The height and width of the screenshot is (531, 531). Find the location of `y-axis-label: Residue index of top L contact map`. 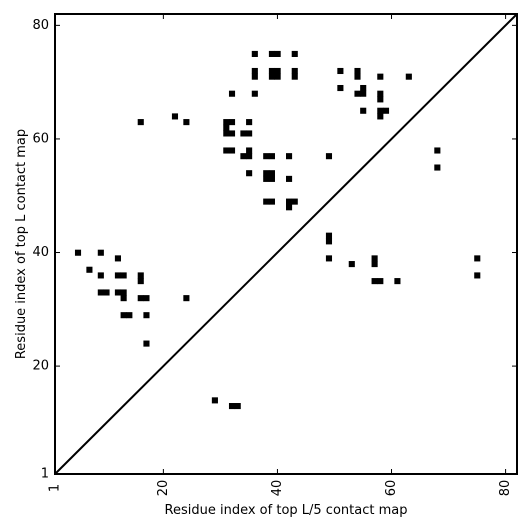

y-axis-label: Residue index of top L contact map is located at coordinates (21, 244).